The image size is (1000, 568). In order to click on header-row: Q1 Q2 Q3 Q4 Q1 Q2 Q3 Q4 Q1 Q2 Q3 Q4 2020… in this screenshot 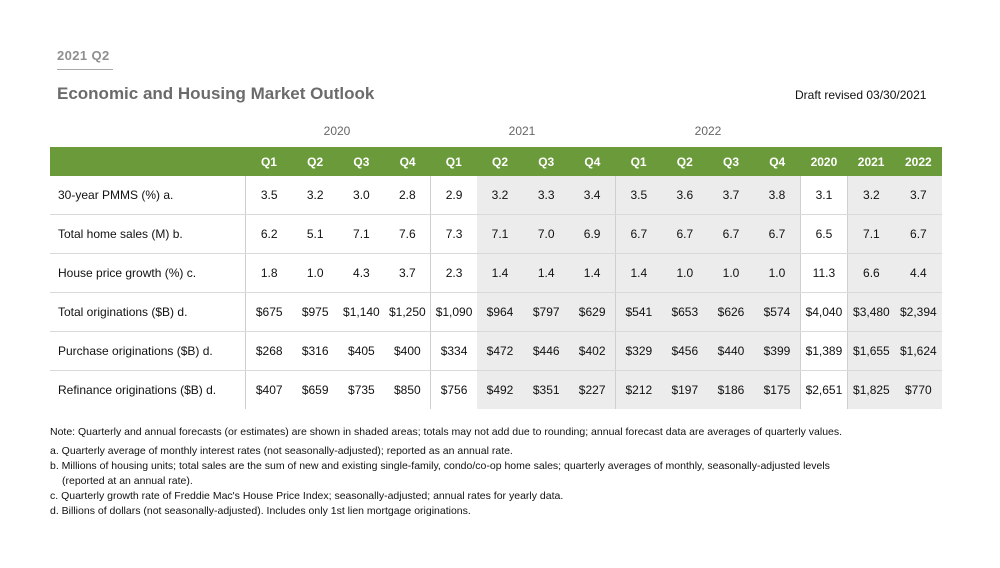, I will do `click(496, 161)`.